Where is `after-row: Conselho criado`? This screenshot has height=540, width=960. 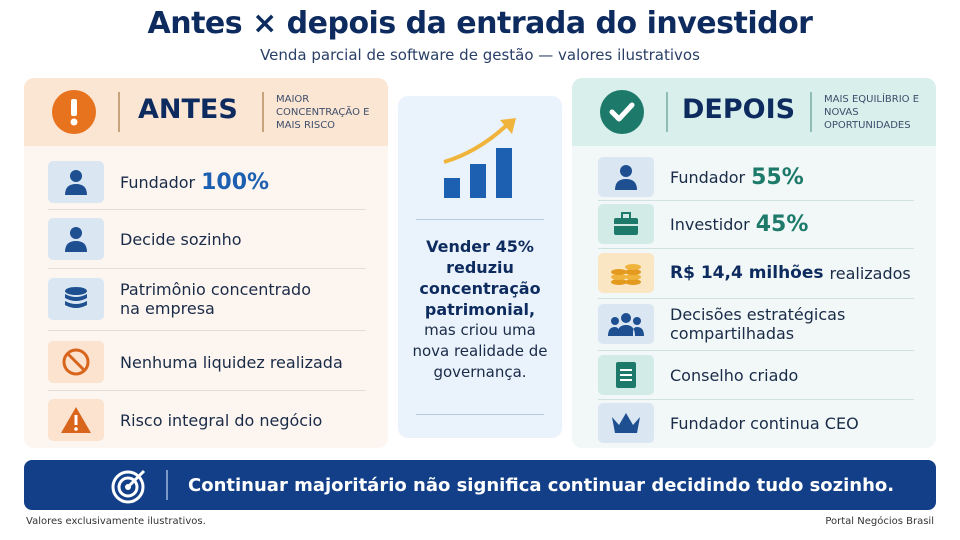
after-row: Conselho criado is located at coordinates (758, 375).